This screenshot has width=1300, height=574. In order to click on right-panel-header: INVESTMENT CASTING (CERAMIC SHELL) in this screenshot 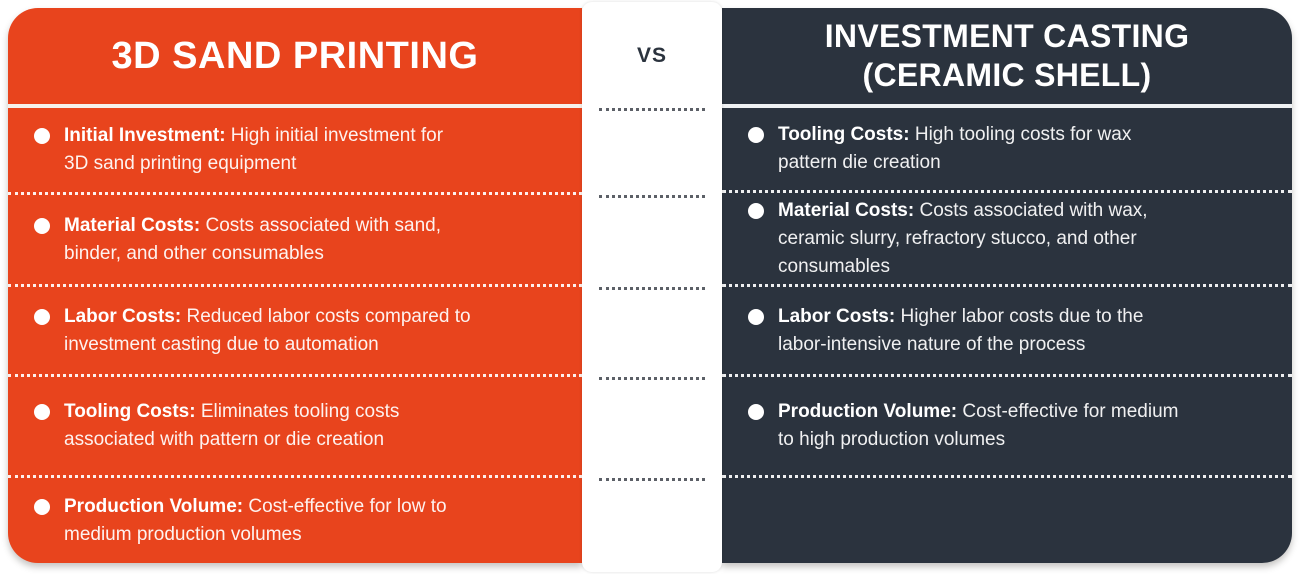, I will do `click(1007, 58)`.